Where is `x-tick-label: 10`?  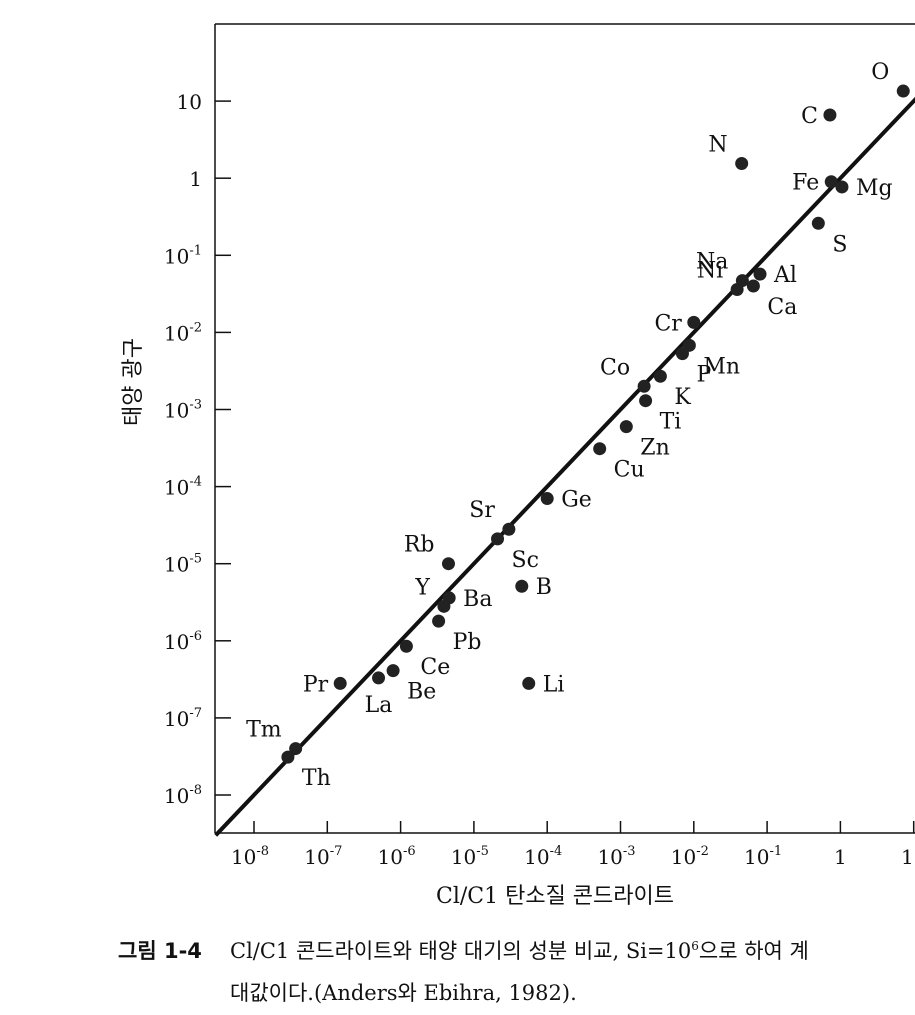
x-tick-label: 10 is located at coordinates (908, 857).